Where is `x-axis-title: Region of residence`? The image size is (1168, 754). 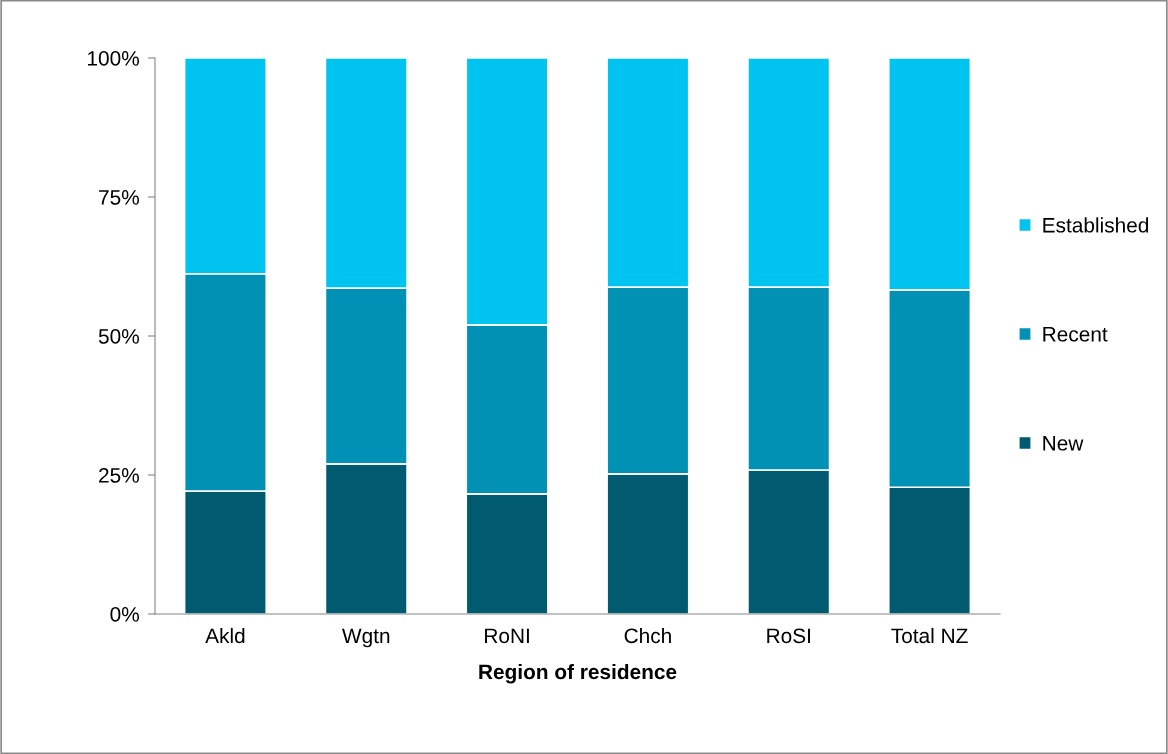 x-axis-title: Region of residence is located at coordinates (578, 673).